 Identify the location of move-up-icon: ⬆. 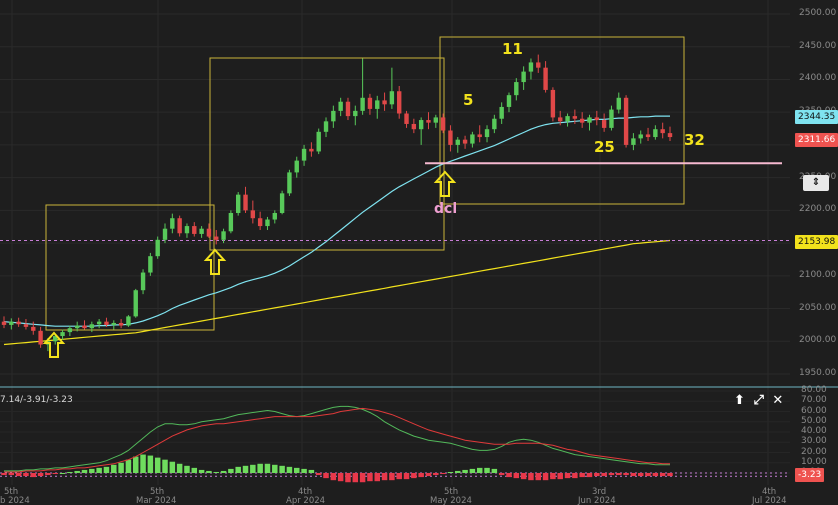
(740, 400).